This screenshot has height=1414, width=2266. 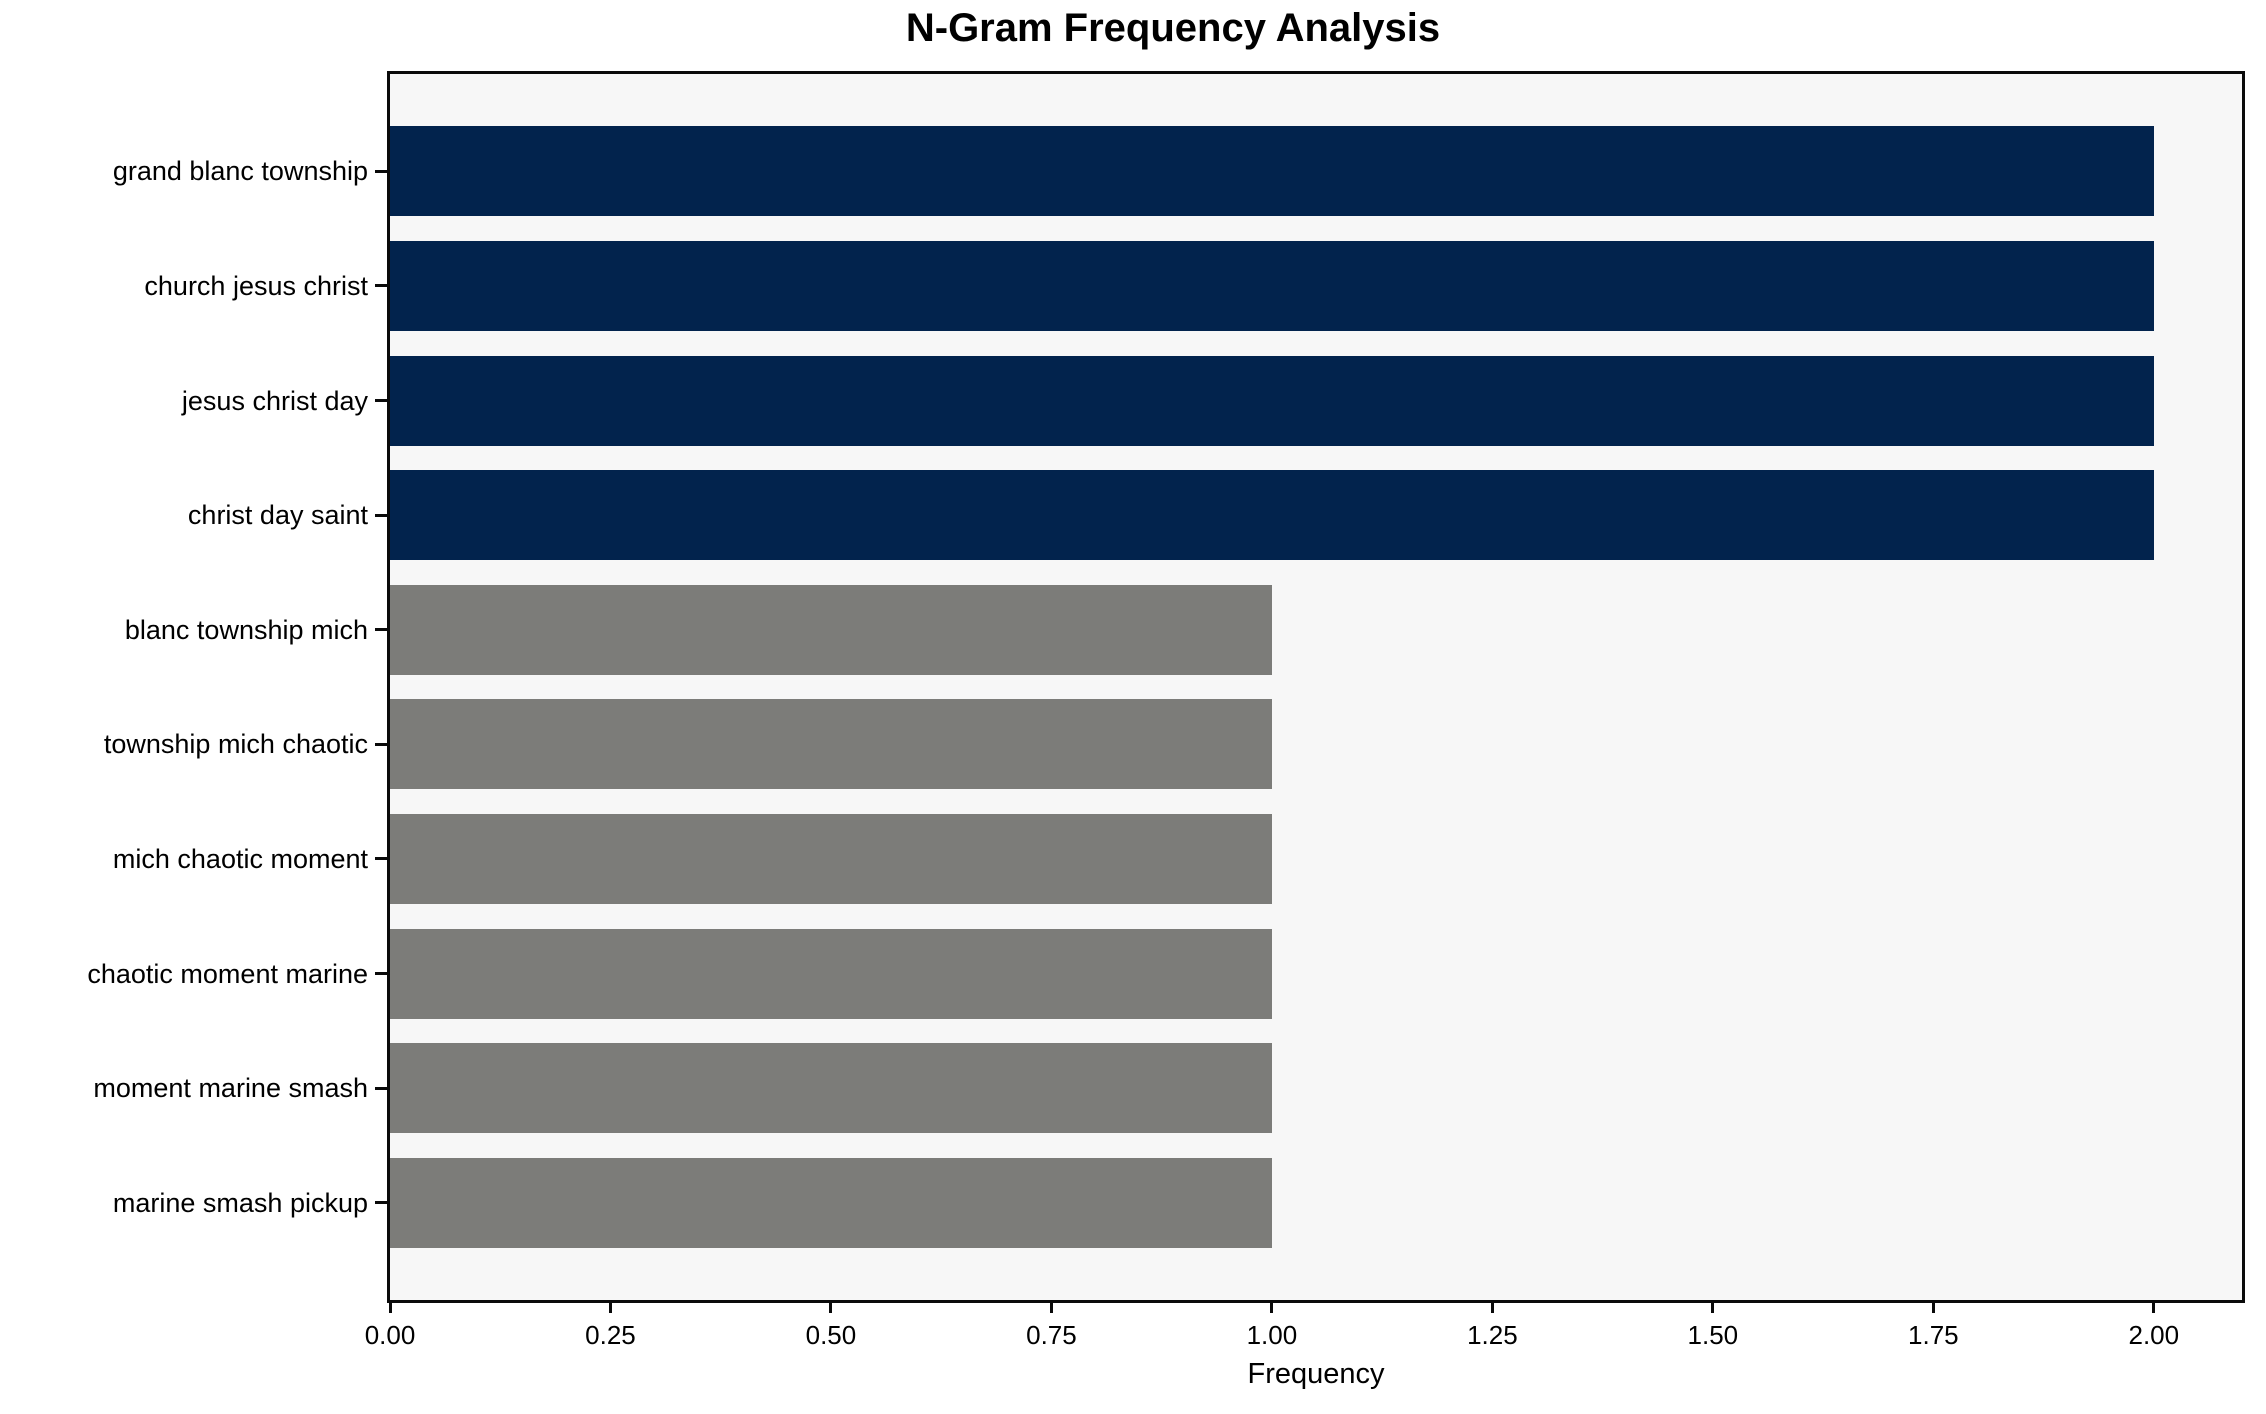 I want to click on bar-jesus-christ-day, so click(x=1272, y=400).